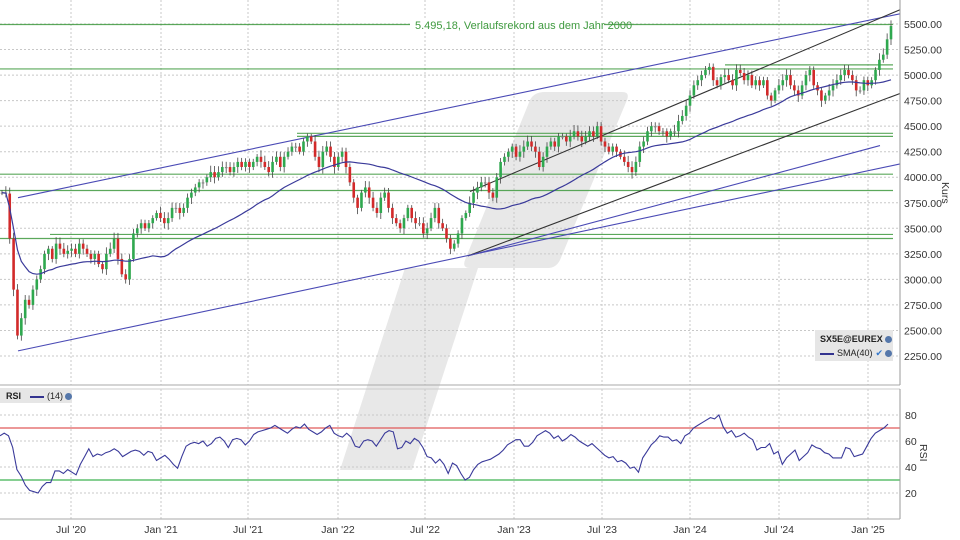 The image size is (960, 540). I want to click on svg-text: 40, so click(911, 468).